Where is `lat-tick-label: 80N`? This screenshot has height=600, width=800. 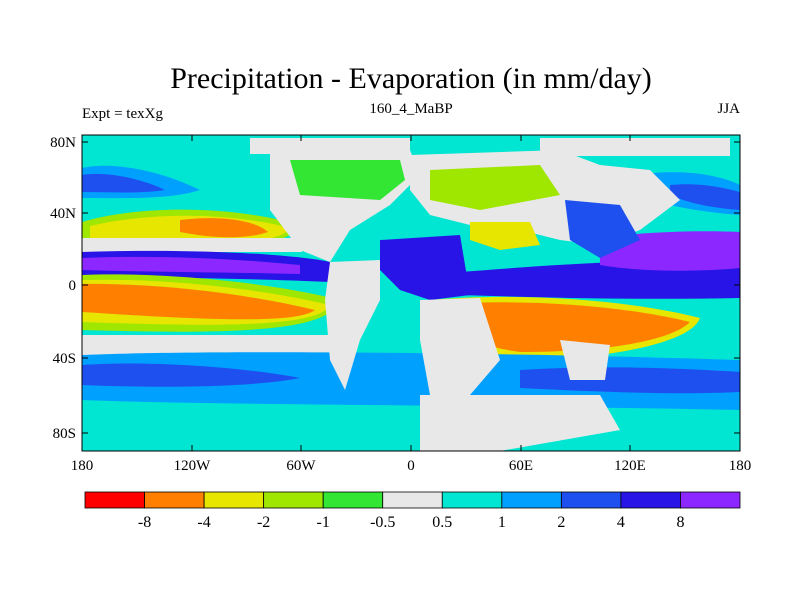 lat-tick-label: 80N is located at coordinates (63, 143).